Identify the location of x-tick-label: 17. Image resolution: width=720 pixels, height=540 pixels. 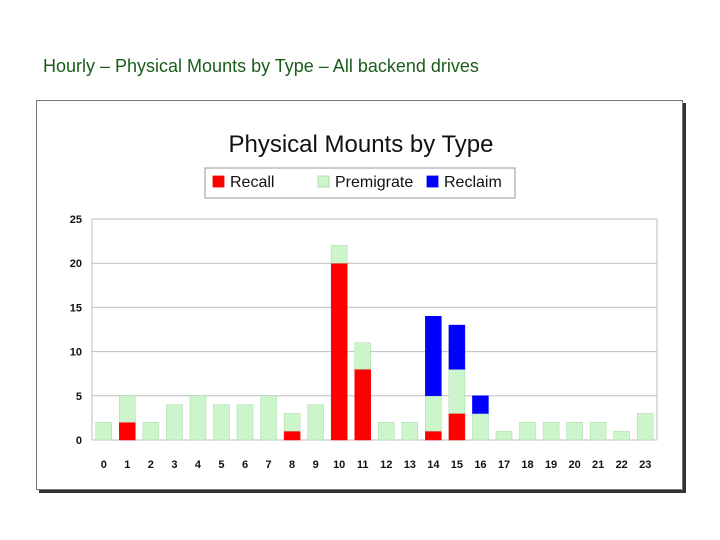
(504, 465).